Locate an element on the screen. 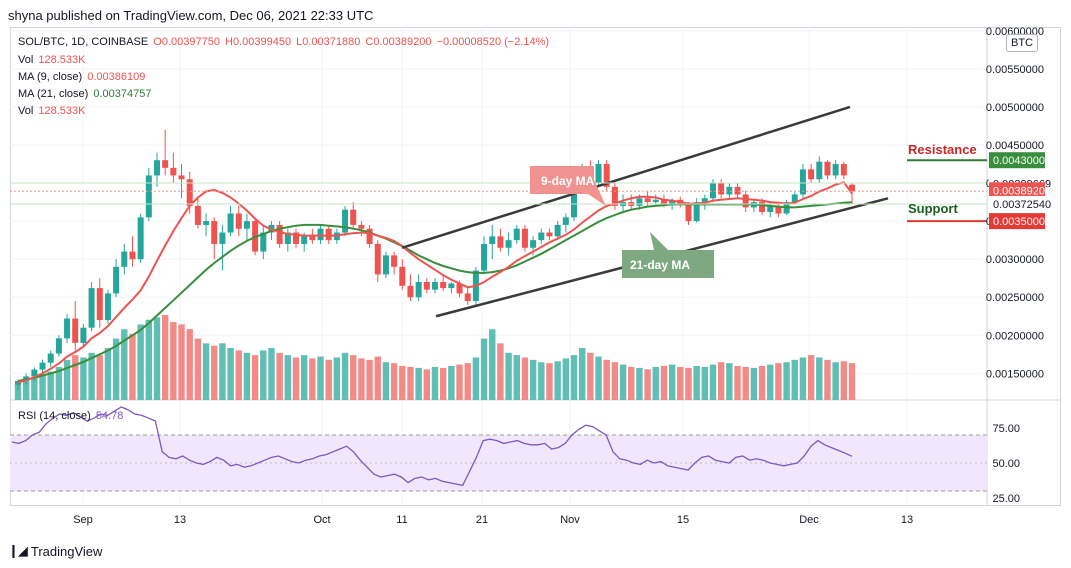 The image size is (1071, 568). legend-close: C0.00389200 is located at coordinates (398, 42).